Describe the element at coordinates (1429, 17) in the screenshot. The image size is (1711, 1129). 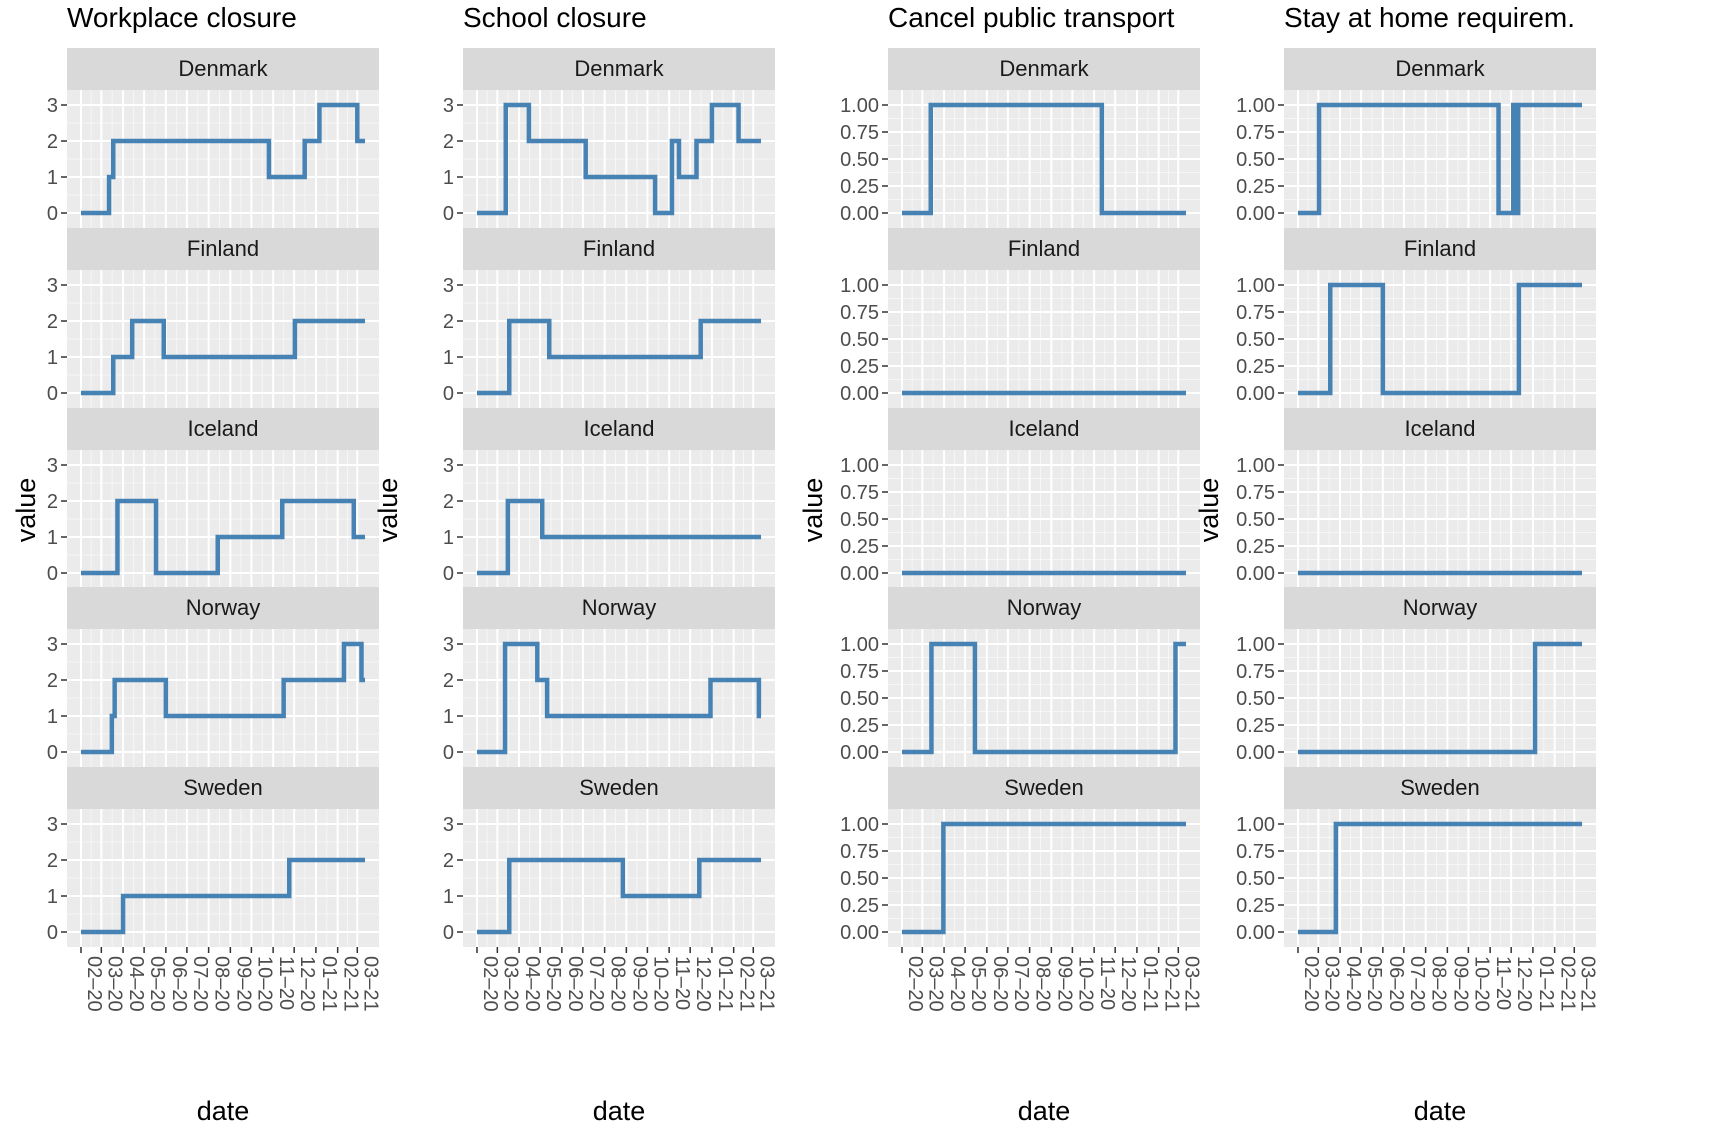
I see `chart-title: Stay at home requirem.` at that location.